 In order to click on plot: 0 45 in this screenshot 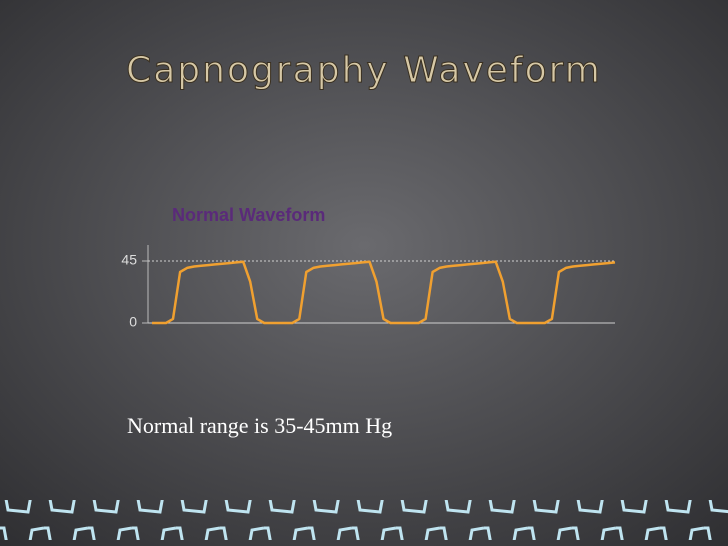, I will do `click(368, 291)`.